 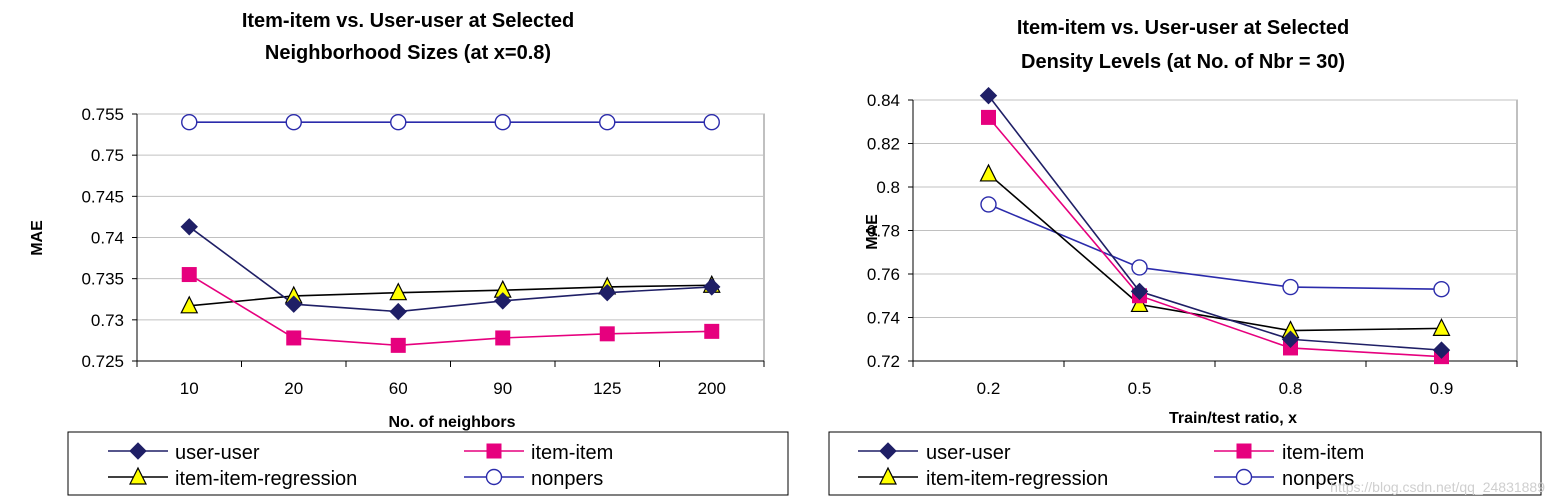 I want to click on chart1-legend-label-user-user: user-user, so click(x=217, y=453).